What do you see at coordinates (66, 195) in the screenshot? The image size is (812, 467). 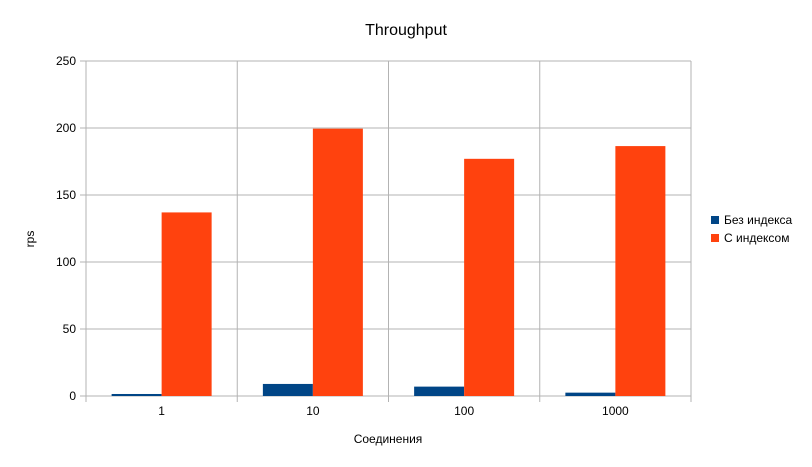 I see `y-tick-label: 150` at bounding box center [66, 195].